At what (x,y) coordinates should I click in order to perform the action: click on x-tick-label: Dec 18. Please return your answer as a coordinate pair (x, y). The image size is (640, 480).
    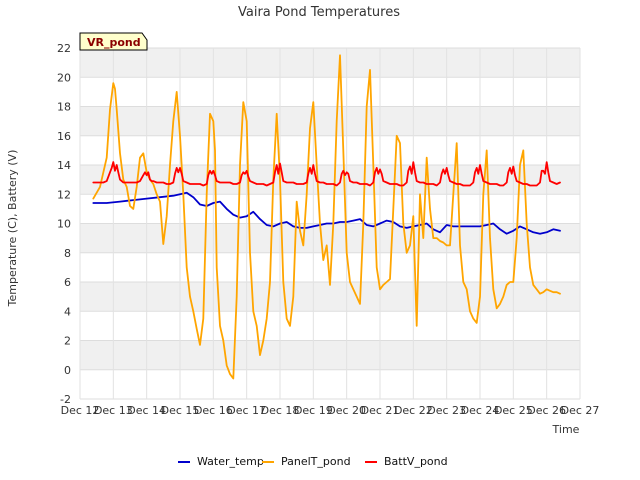
    Looking at the image, I should click on (280, 410).